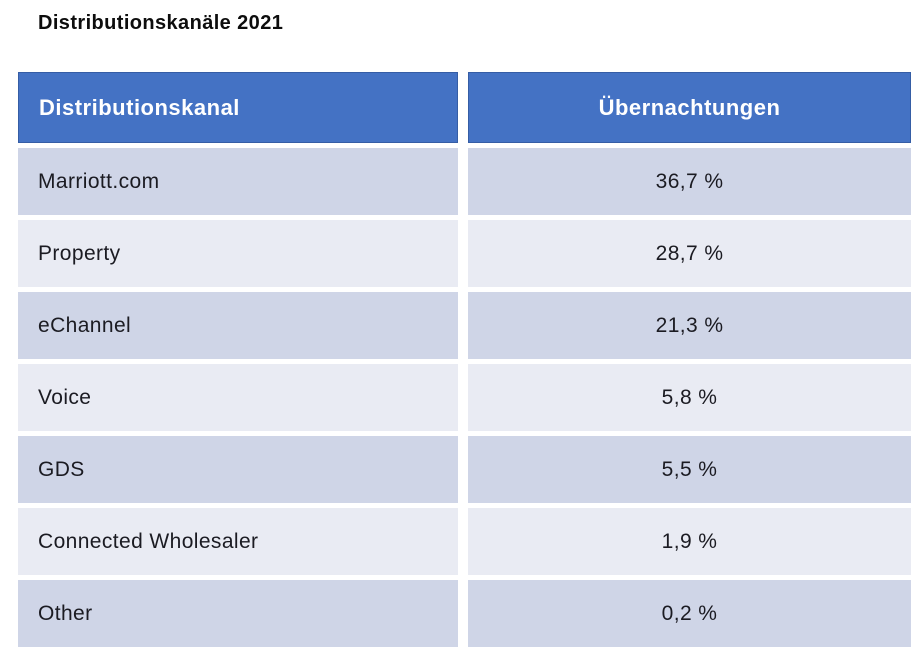 The width and height of the screenshot is (918, 664). Describe the element at coordinates (464, 325) in the screenshot. I see `table-row: eChannel 21,3 %` at that location.